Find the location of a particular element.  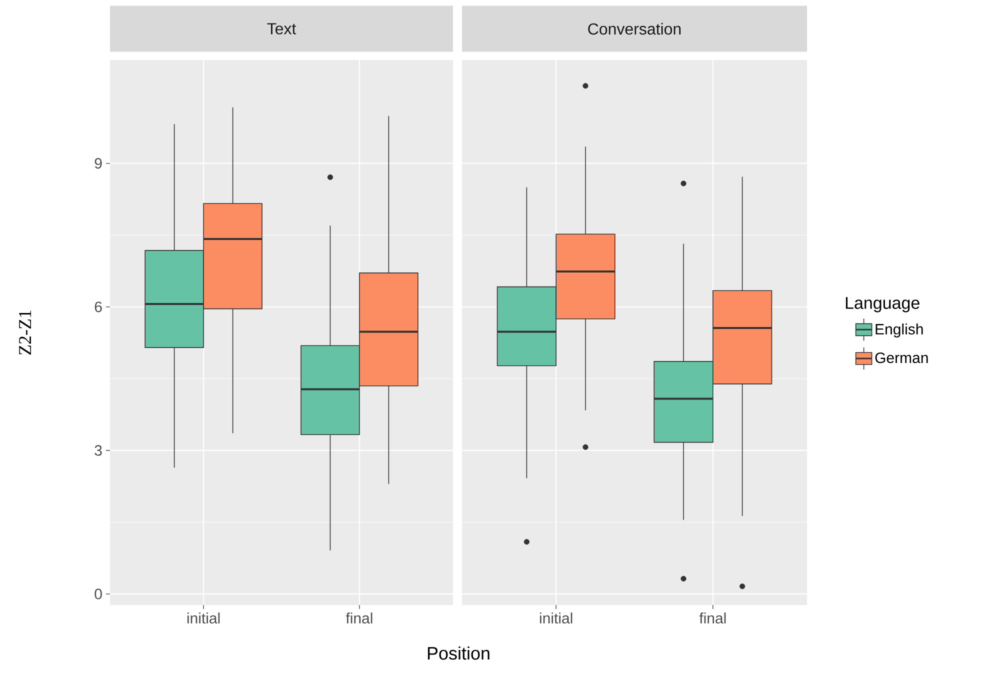

x-axis-title: Position is located at coordinates (459, 653).